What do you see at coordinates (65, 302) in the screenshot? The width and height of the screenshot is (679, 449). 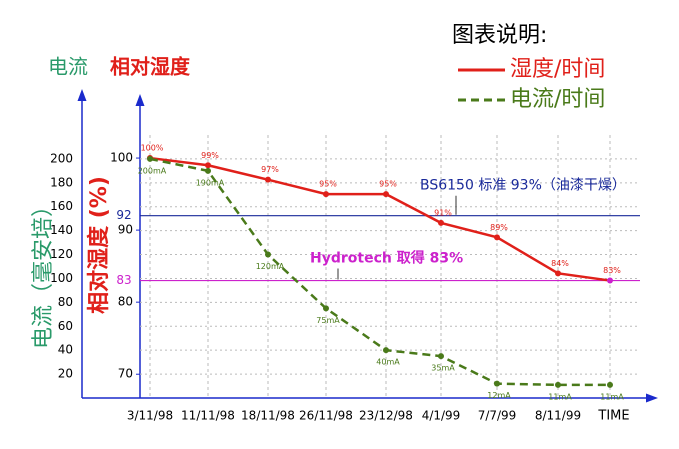 I see `y-tick-label: 80` at bounding box center [65, 302].